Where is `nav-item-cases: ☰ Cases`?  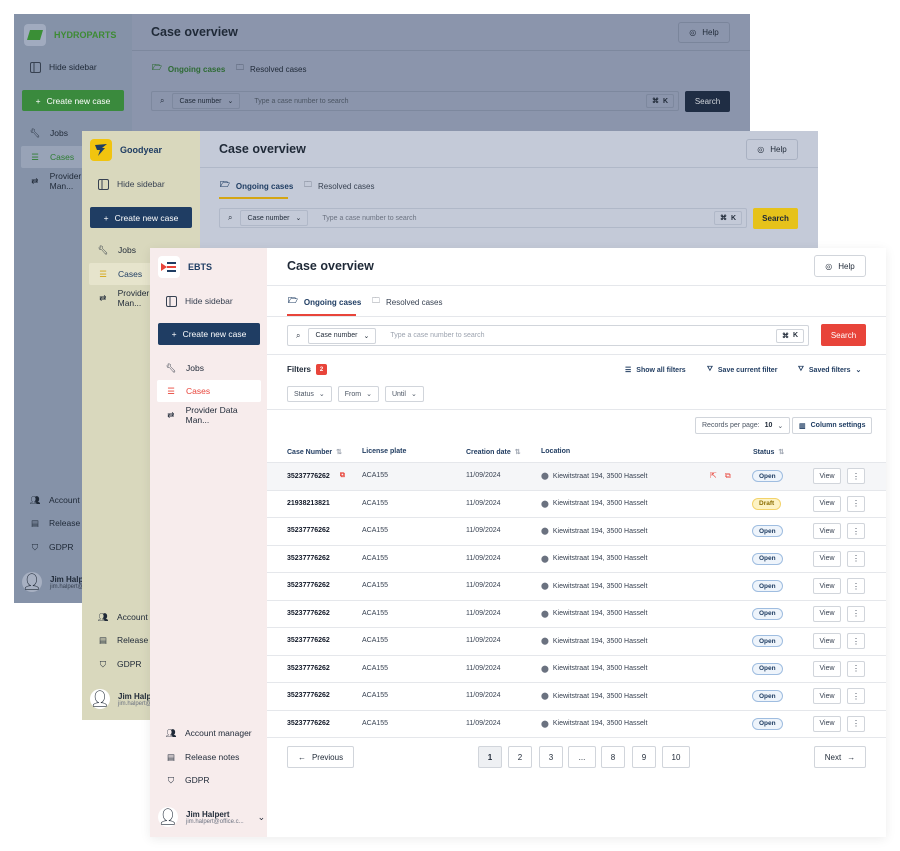
nav-item-cases: ☰ Cases is located at coordinates (209, 391).